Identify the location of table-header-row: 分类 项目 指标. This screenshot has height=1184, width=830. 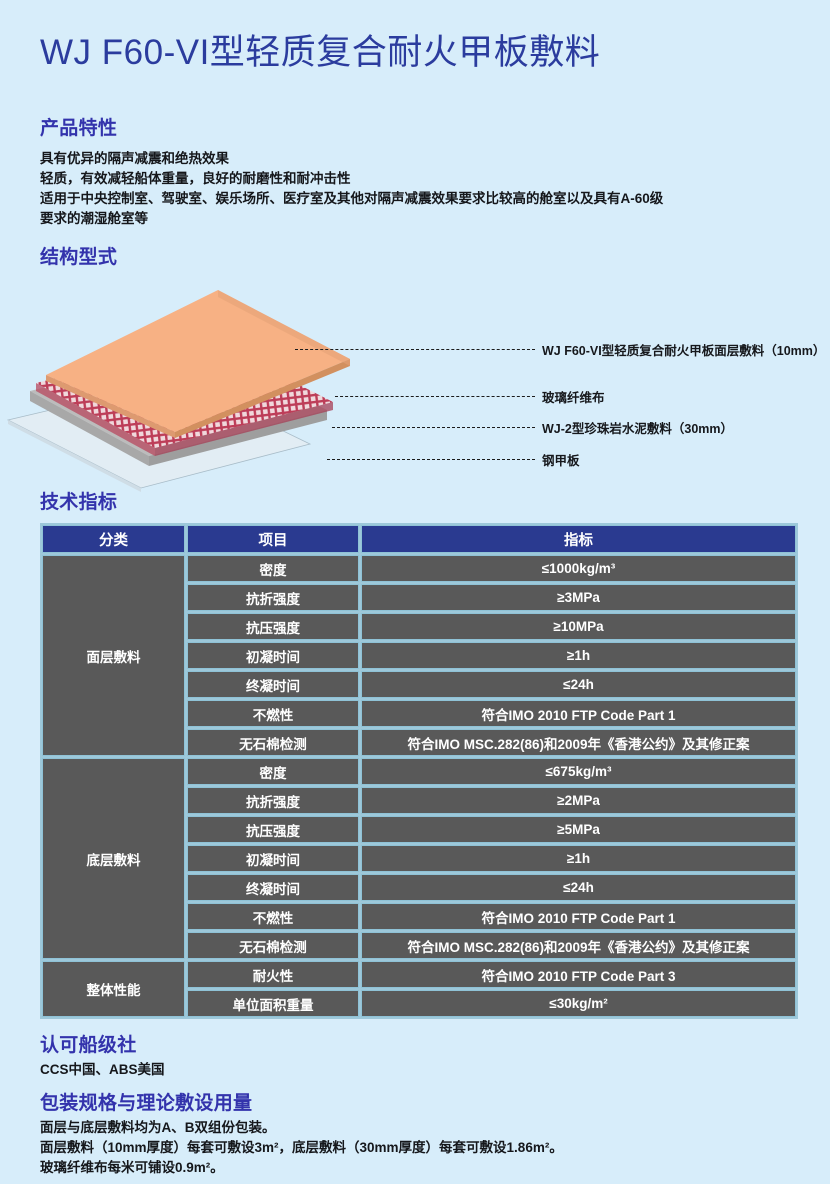
(419, 539).